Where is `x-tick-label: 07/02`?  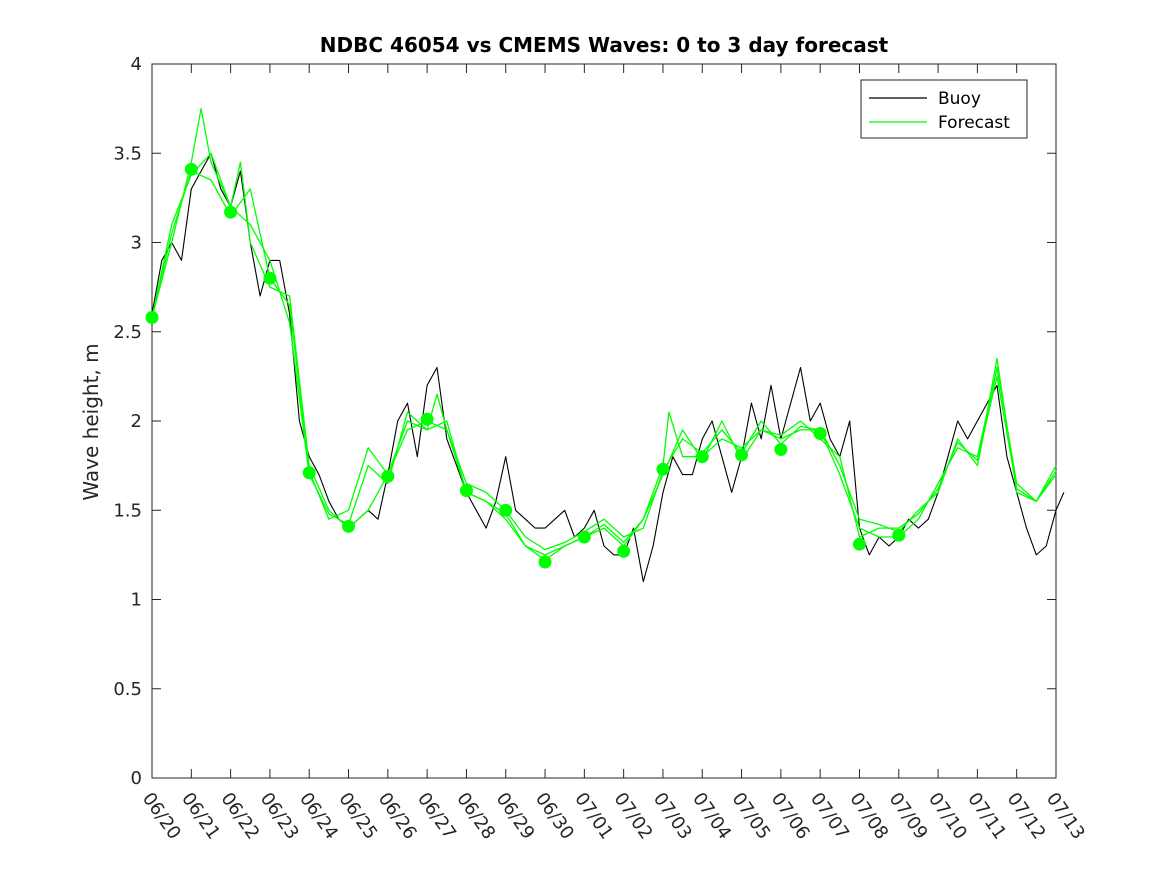 x-tick-label: 07/02 is located at coordinates (633, 816).